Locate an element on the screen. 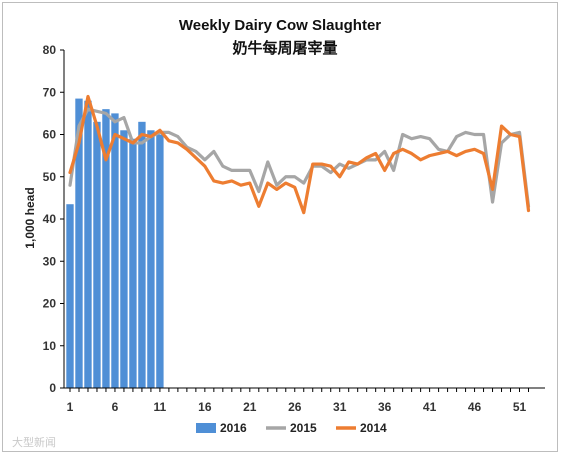 The width and height of the screenshot is (562, 456). legend-label-2016: 2016 is located at coordinates (233, 428).